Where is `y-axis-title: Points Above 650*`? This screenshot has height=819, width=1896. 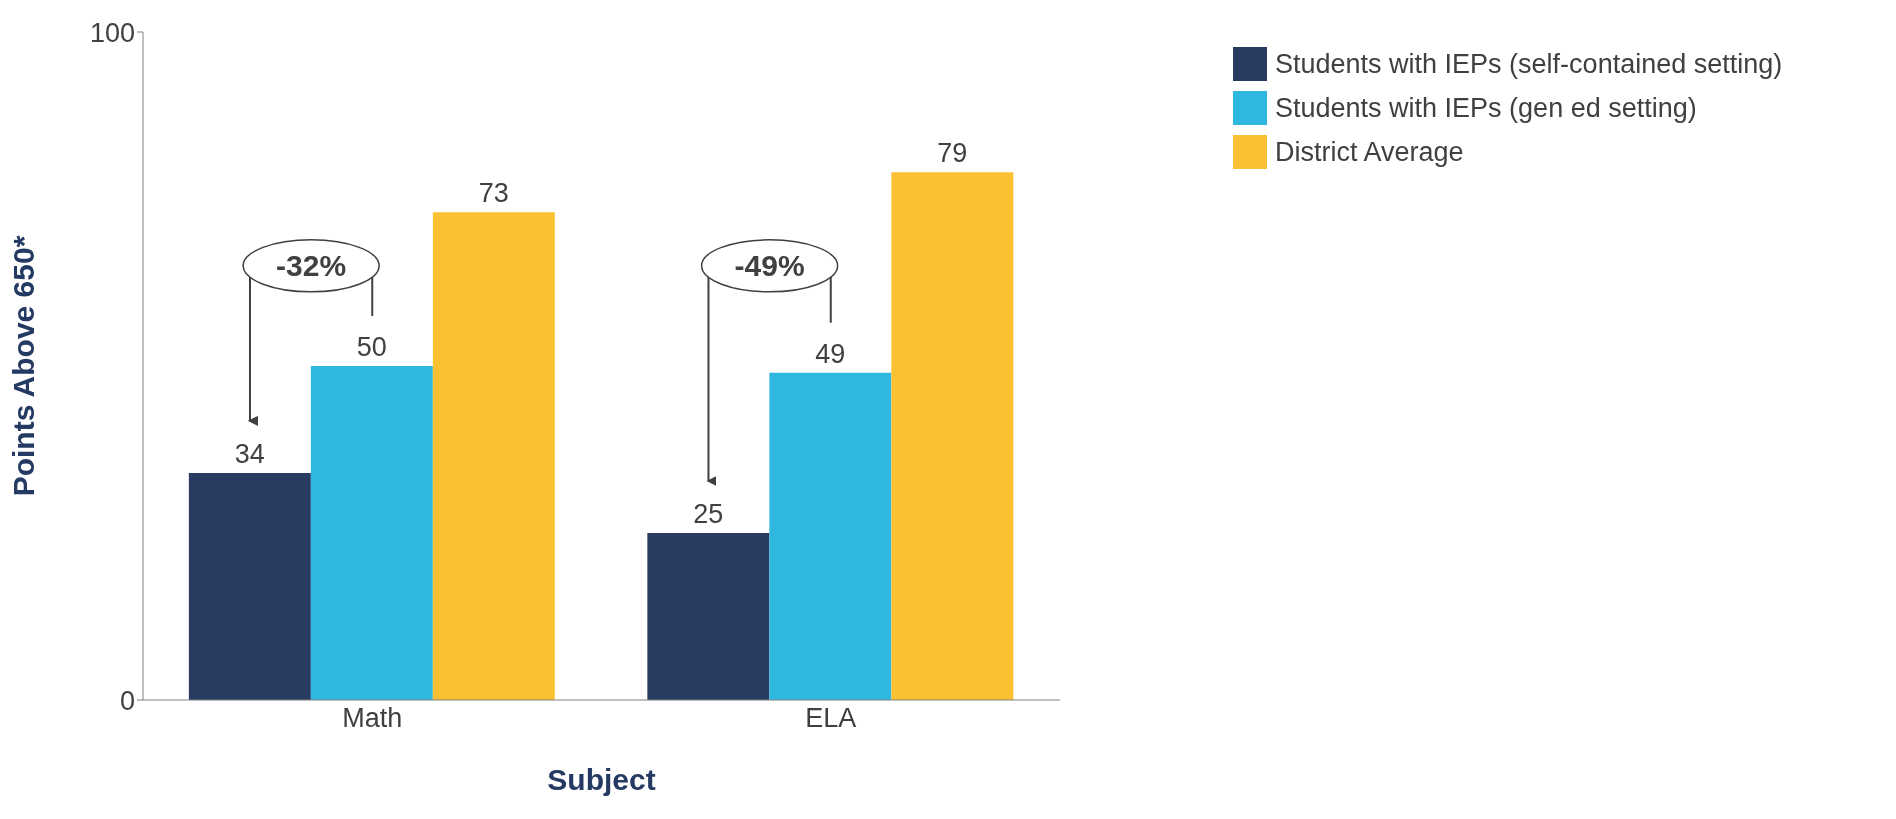
y-axis-title: Points Above 650* is located at coordinates (23, 366).